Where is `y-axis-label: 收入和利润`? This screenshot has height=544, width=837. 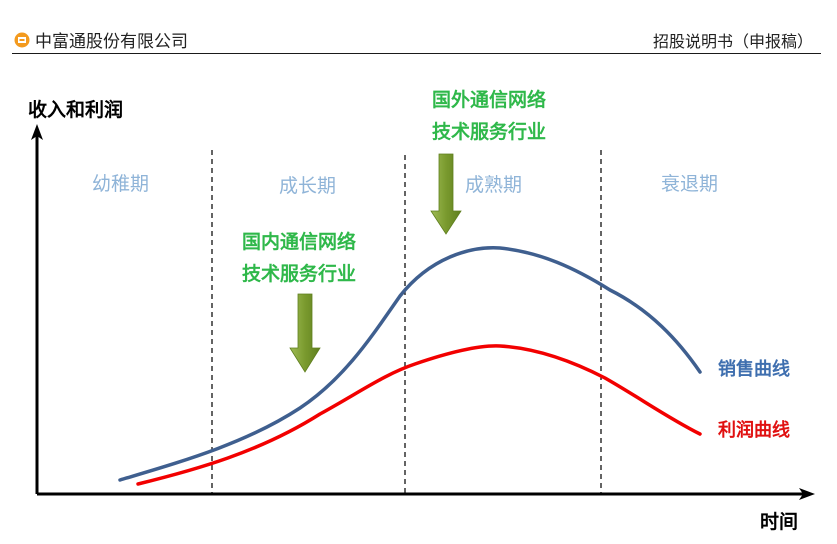 y-axis-label: 收入和利润 is located at coordinates (75, 109).